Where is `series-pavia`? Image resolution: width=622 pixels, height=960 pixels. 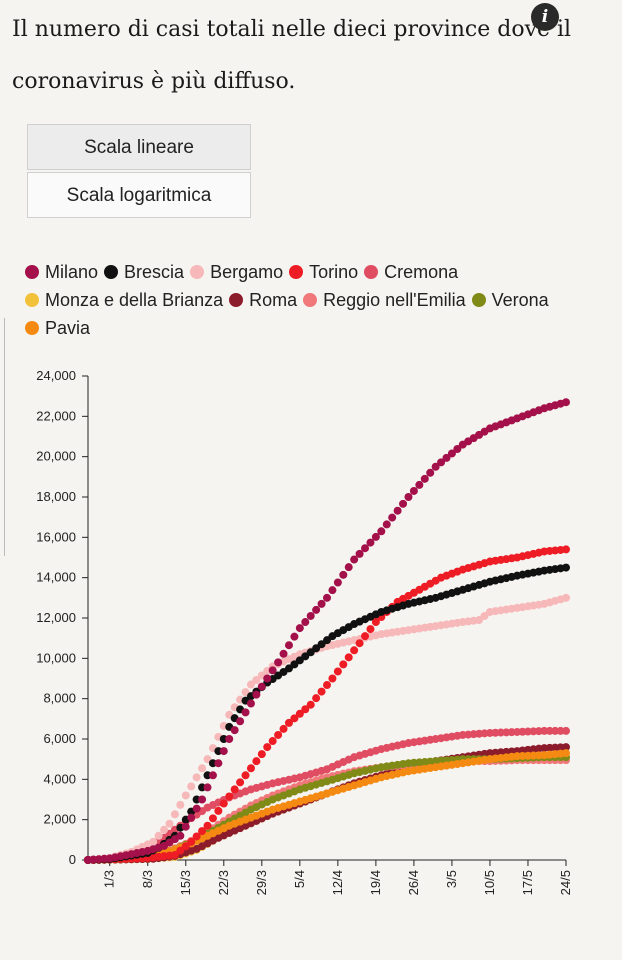 series-pavia is located at coordinates (327, 806).